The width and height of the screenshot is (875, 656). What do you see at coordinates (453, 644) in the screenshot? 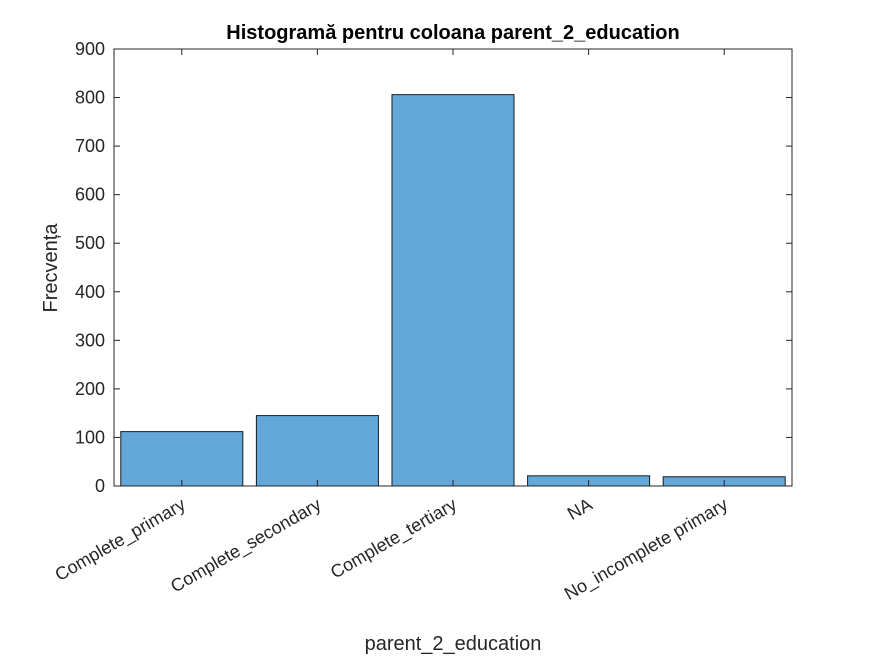
I see `x-axis-label: parent_2_education` at bounding box center [453, 644].